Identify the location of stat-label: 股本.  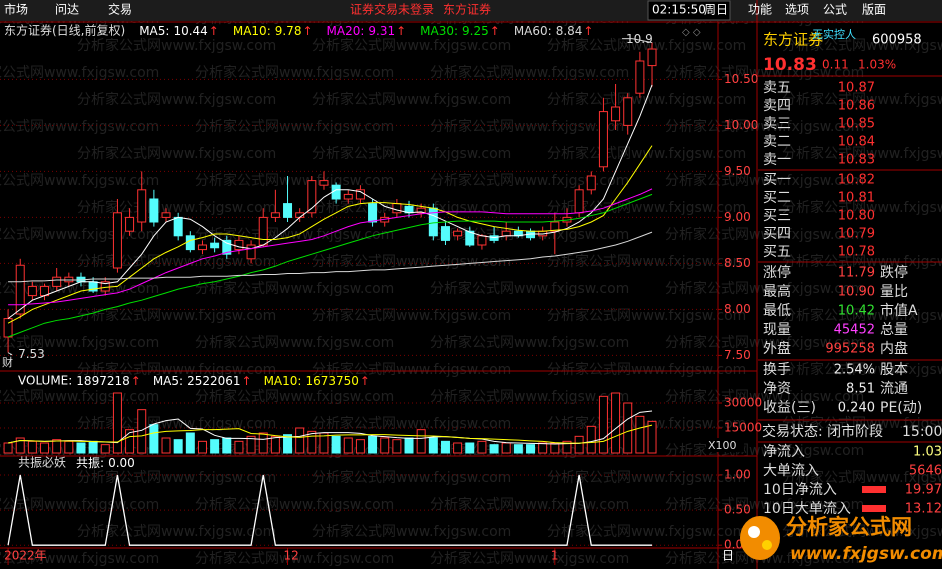
(894, 370).